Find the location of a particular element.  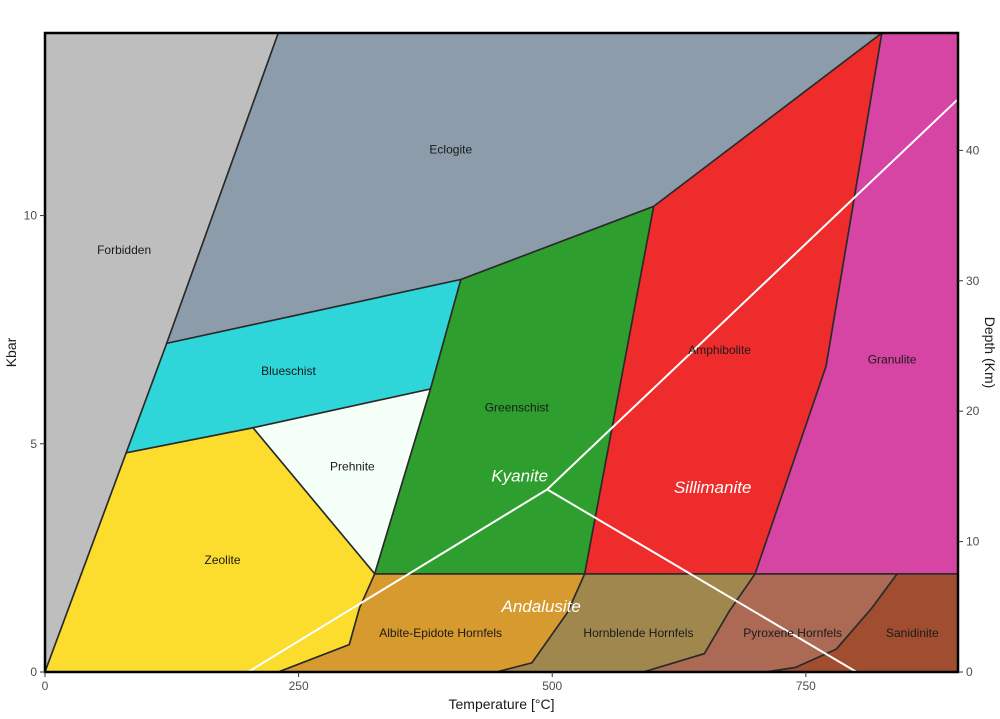

x-tick-label: 500 is located at coordinates (552, 686).